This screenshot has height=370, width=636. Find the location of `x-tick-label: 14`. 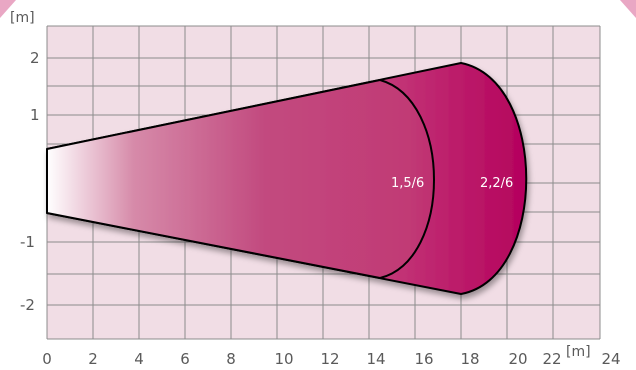

x-tick-label: 14 is located at coordinates (375, 359).